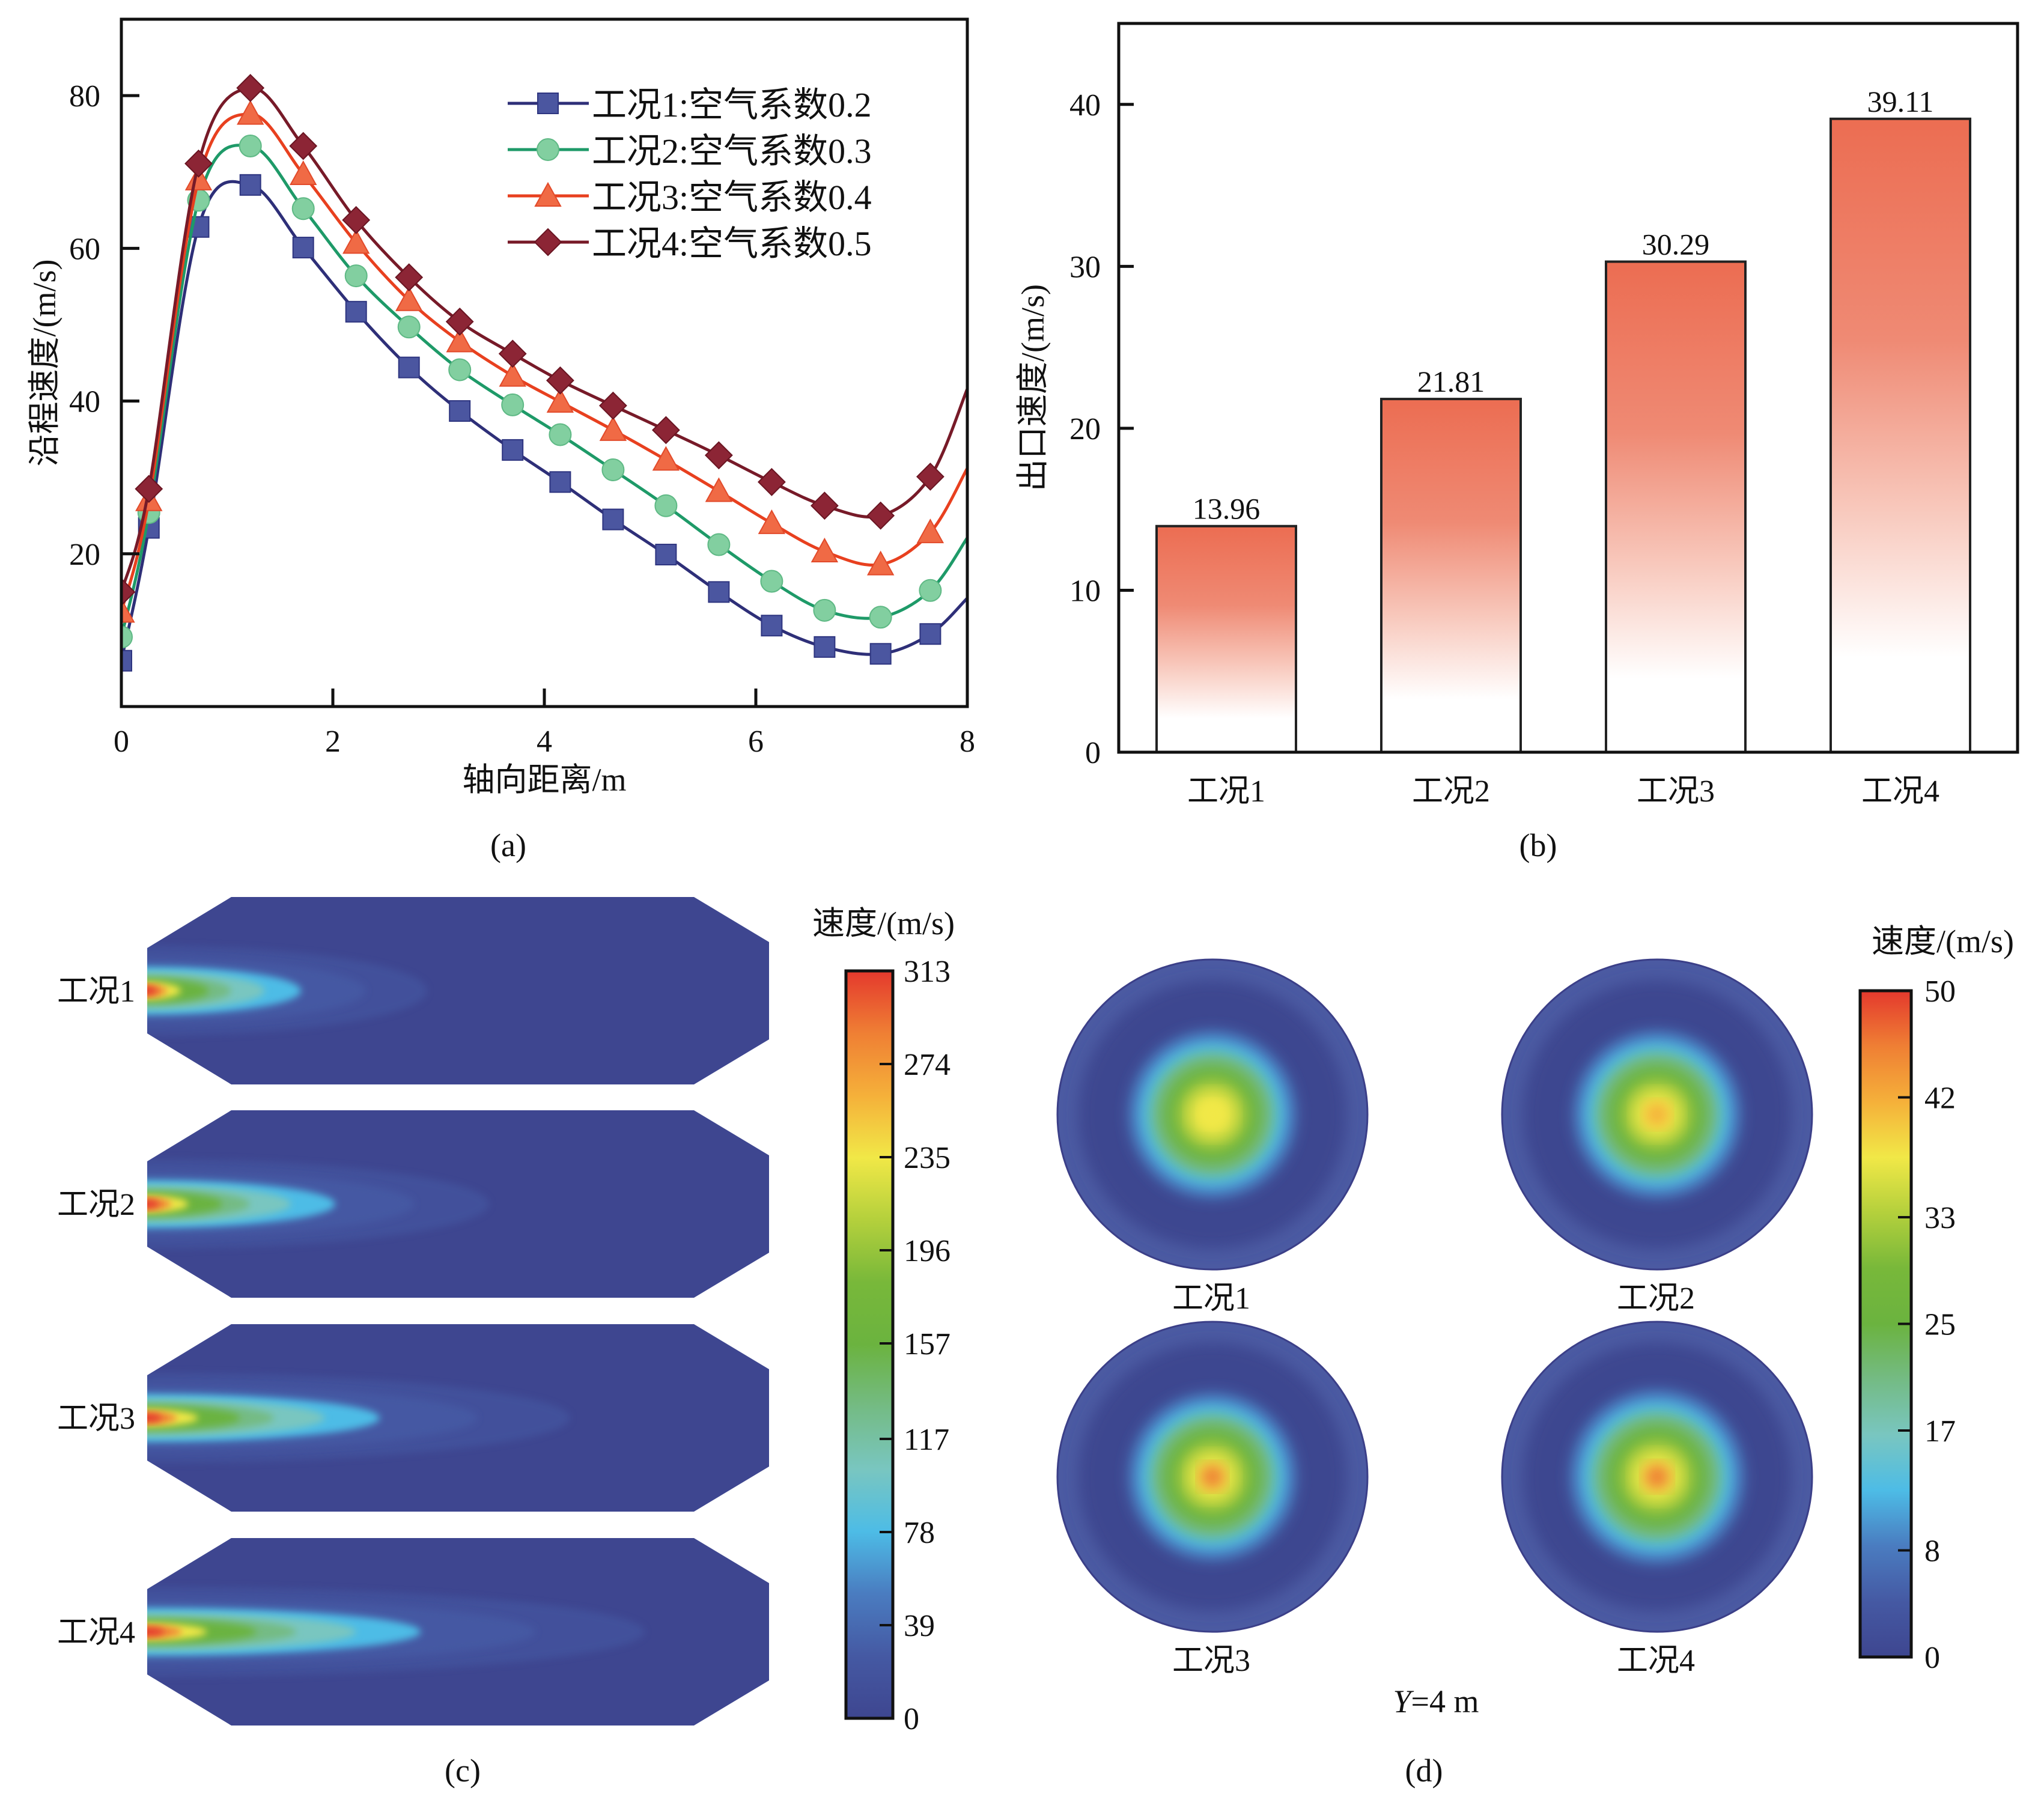 This screenshot has width=2044, height=1797. I want to click on series-line, so click(544, 390).